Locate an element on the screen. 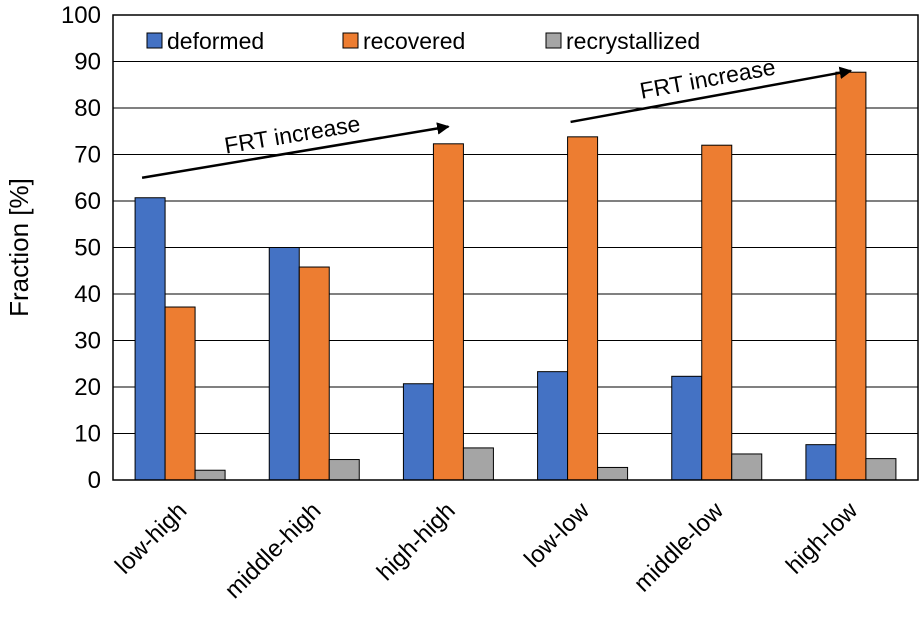 The image size is (922, 639). bar-deformed-low-high is located at coordinates (150, 339).